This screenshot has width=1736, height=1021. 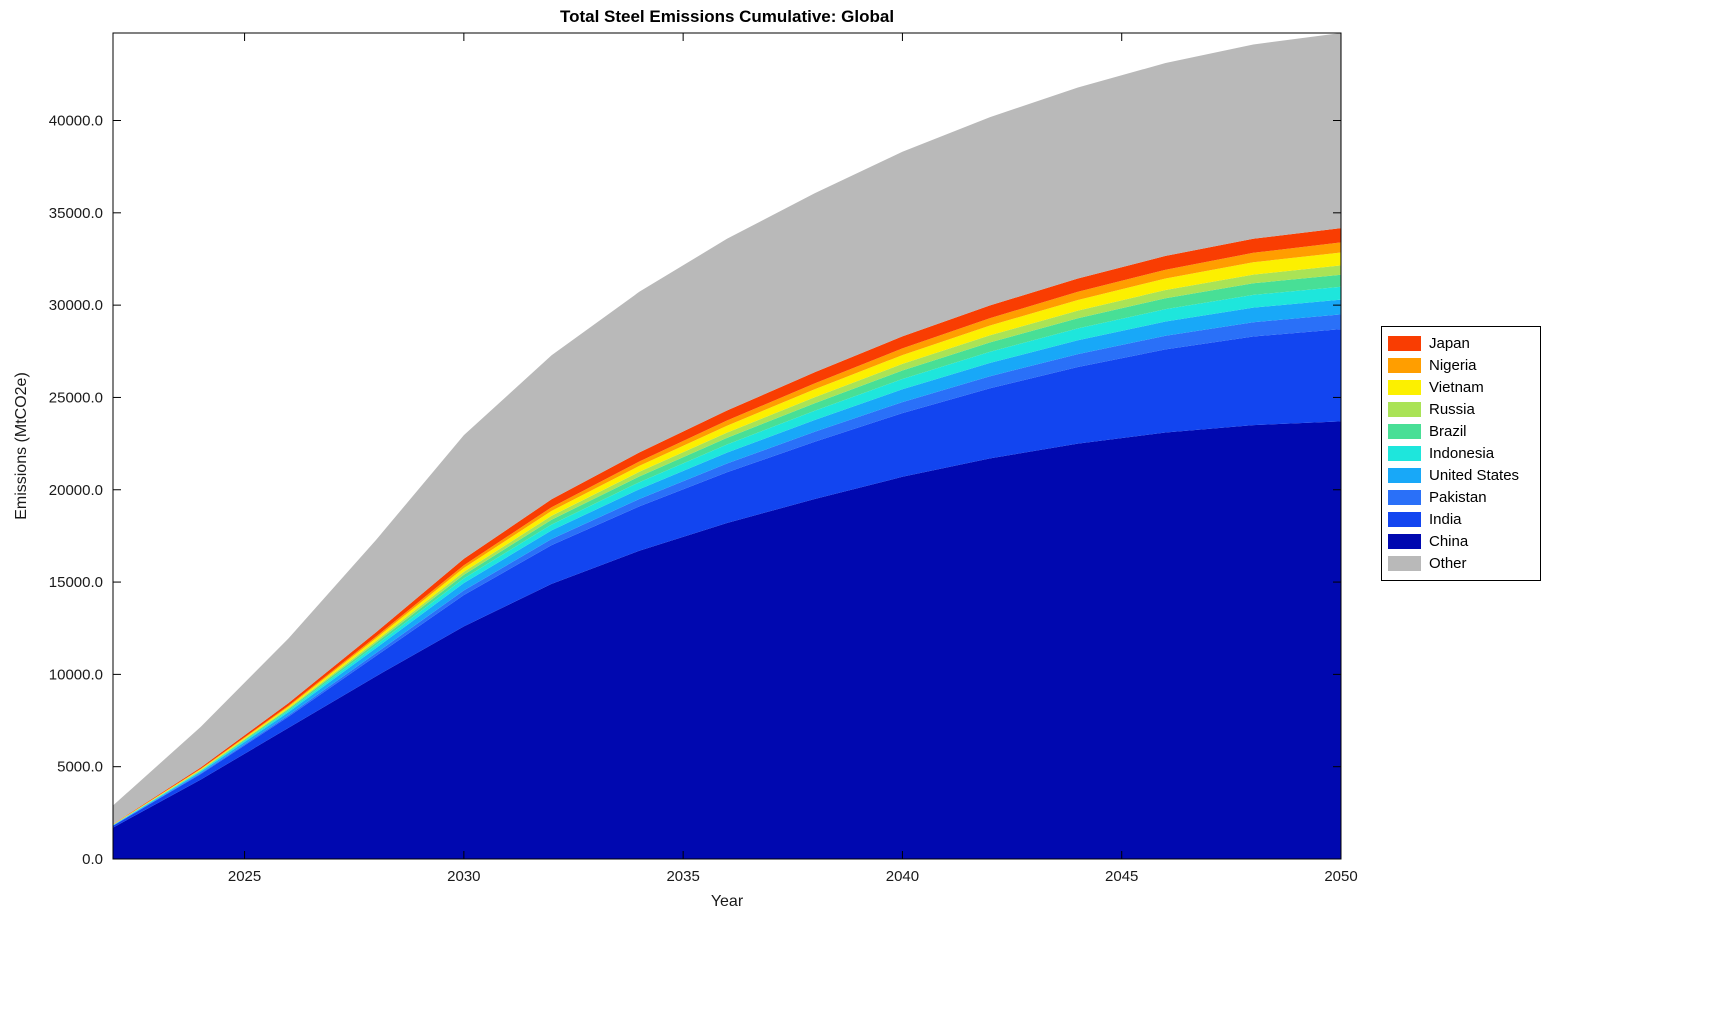 What do you see at coordinates (727, 16) in the screenshot?
I see `chart-title: Total Steel Emissions Cumulative: Global` at bounding box center [727, 16].